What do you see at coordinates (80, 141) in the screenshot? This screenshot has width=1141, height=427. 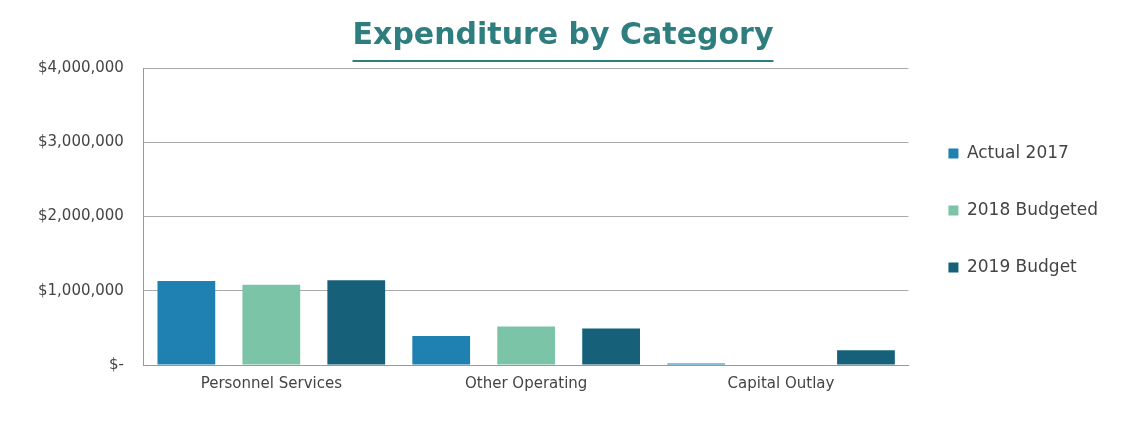 I see `y-tick-label: $3,000,000` at bounding box center [80, 141].